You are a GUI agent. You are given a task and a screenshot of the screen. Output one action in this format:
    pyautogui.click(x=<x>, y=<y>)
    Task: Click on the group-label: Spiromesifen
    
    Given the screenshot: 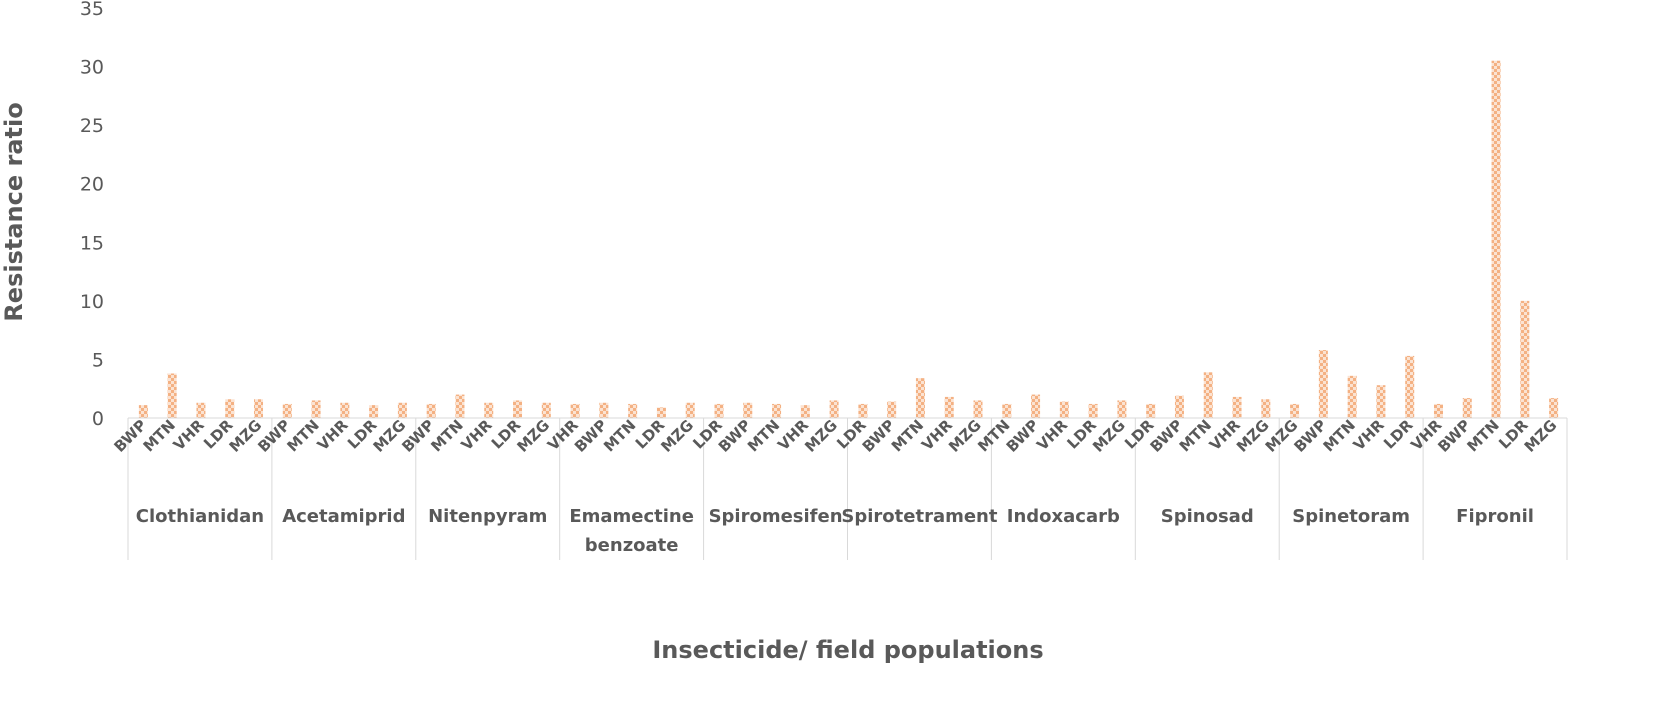 What is the action you would take?
    pyautogui.click(x=776, y=516)
    